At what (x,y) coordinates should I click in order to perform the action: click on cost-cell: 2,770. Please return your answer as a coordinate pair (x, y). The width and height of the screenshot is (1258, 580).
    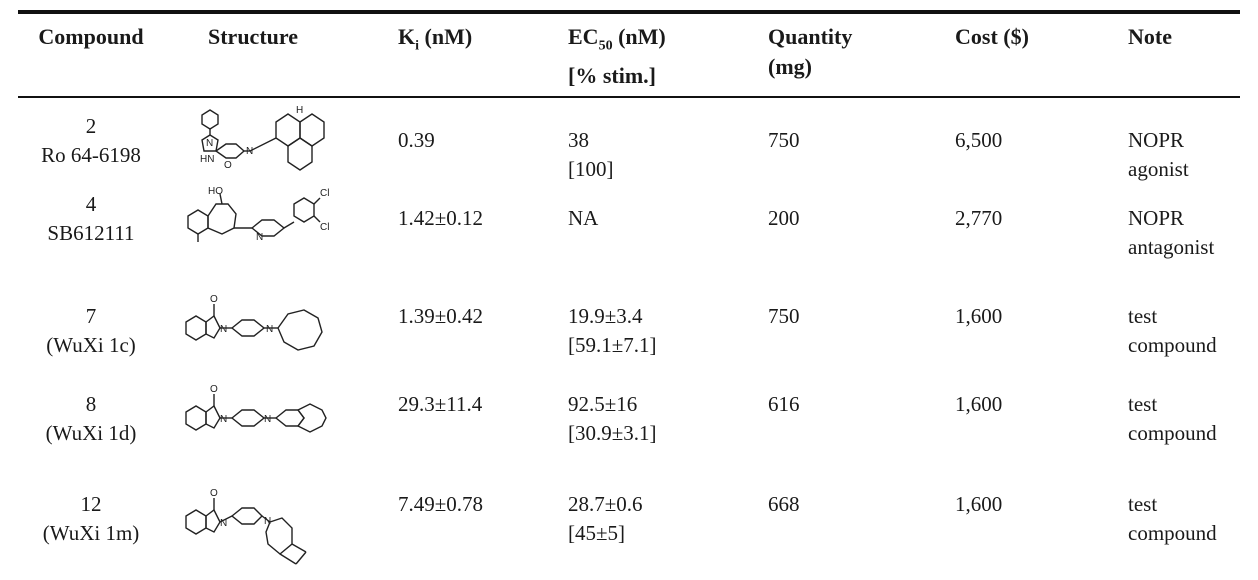
    Looking at the image, I should click on (979, 218).